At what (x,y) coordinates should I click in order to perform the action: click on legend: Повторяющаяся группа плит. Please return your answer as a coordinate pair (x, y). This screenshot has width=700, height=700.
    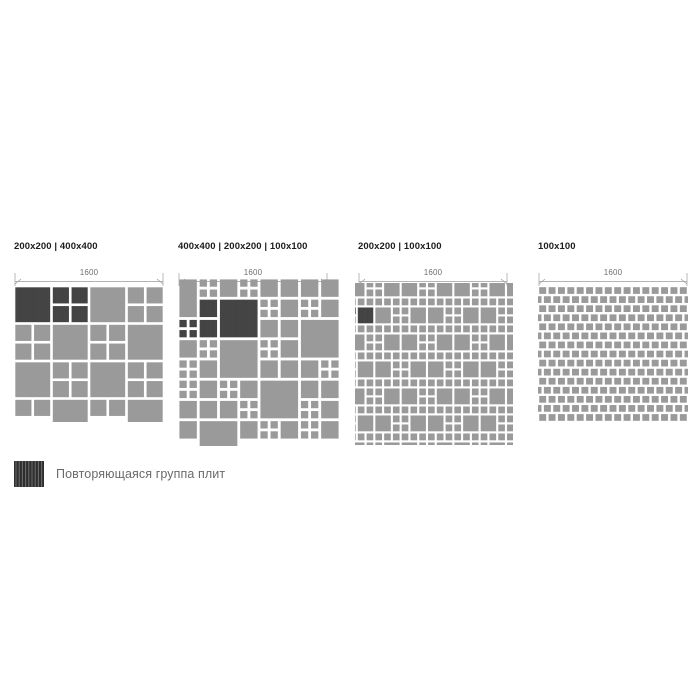
    Looking at the image, I should click on (119, 474).